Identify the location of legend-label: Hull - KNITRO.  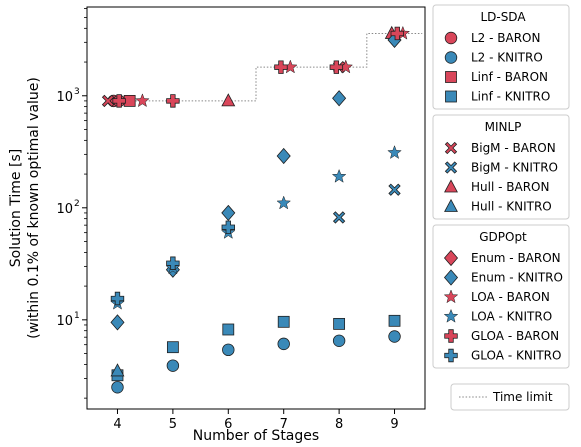
(511, 207).